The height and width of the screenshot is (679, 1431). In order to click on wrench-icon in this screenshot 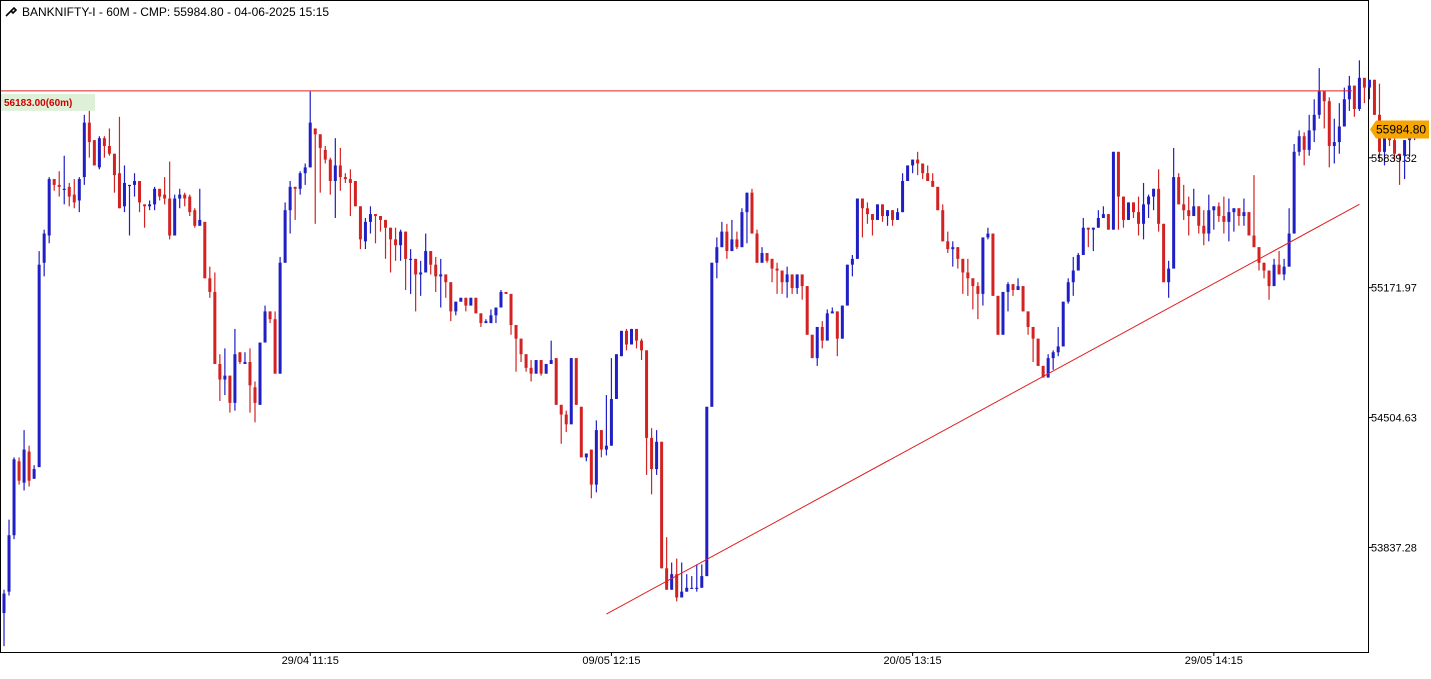, I will do `click(11, 11)`.